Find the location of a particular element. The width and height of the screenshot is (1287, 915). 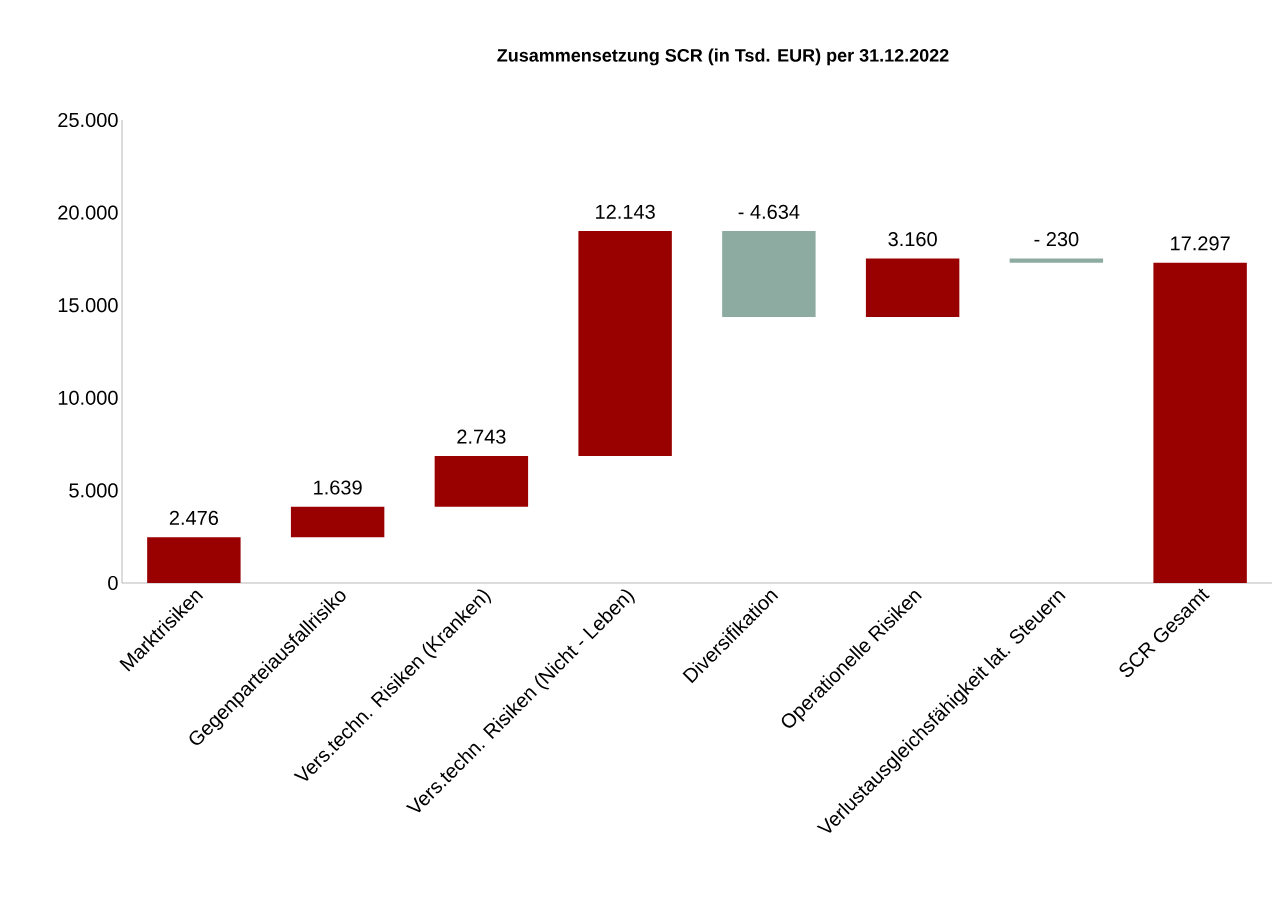

data-label: - 4.634 is located at coordinates (769, 211).